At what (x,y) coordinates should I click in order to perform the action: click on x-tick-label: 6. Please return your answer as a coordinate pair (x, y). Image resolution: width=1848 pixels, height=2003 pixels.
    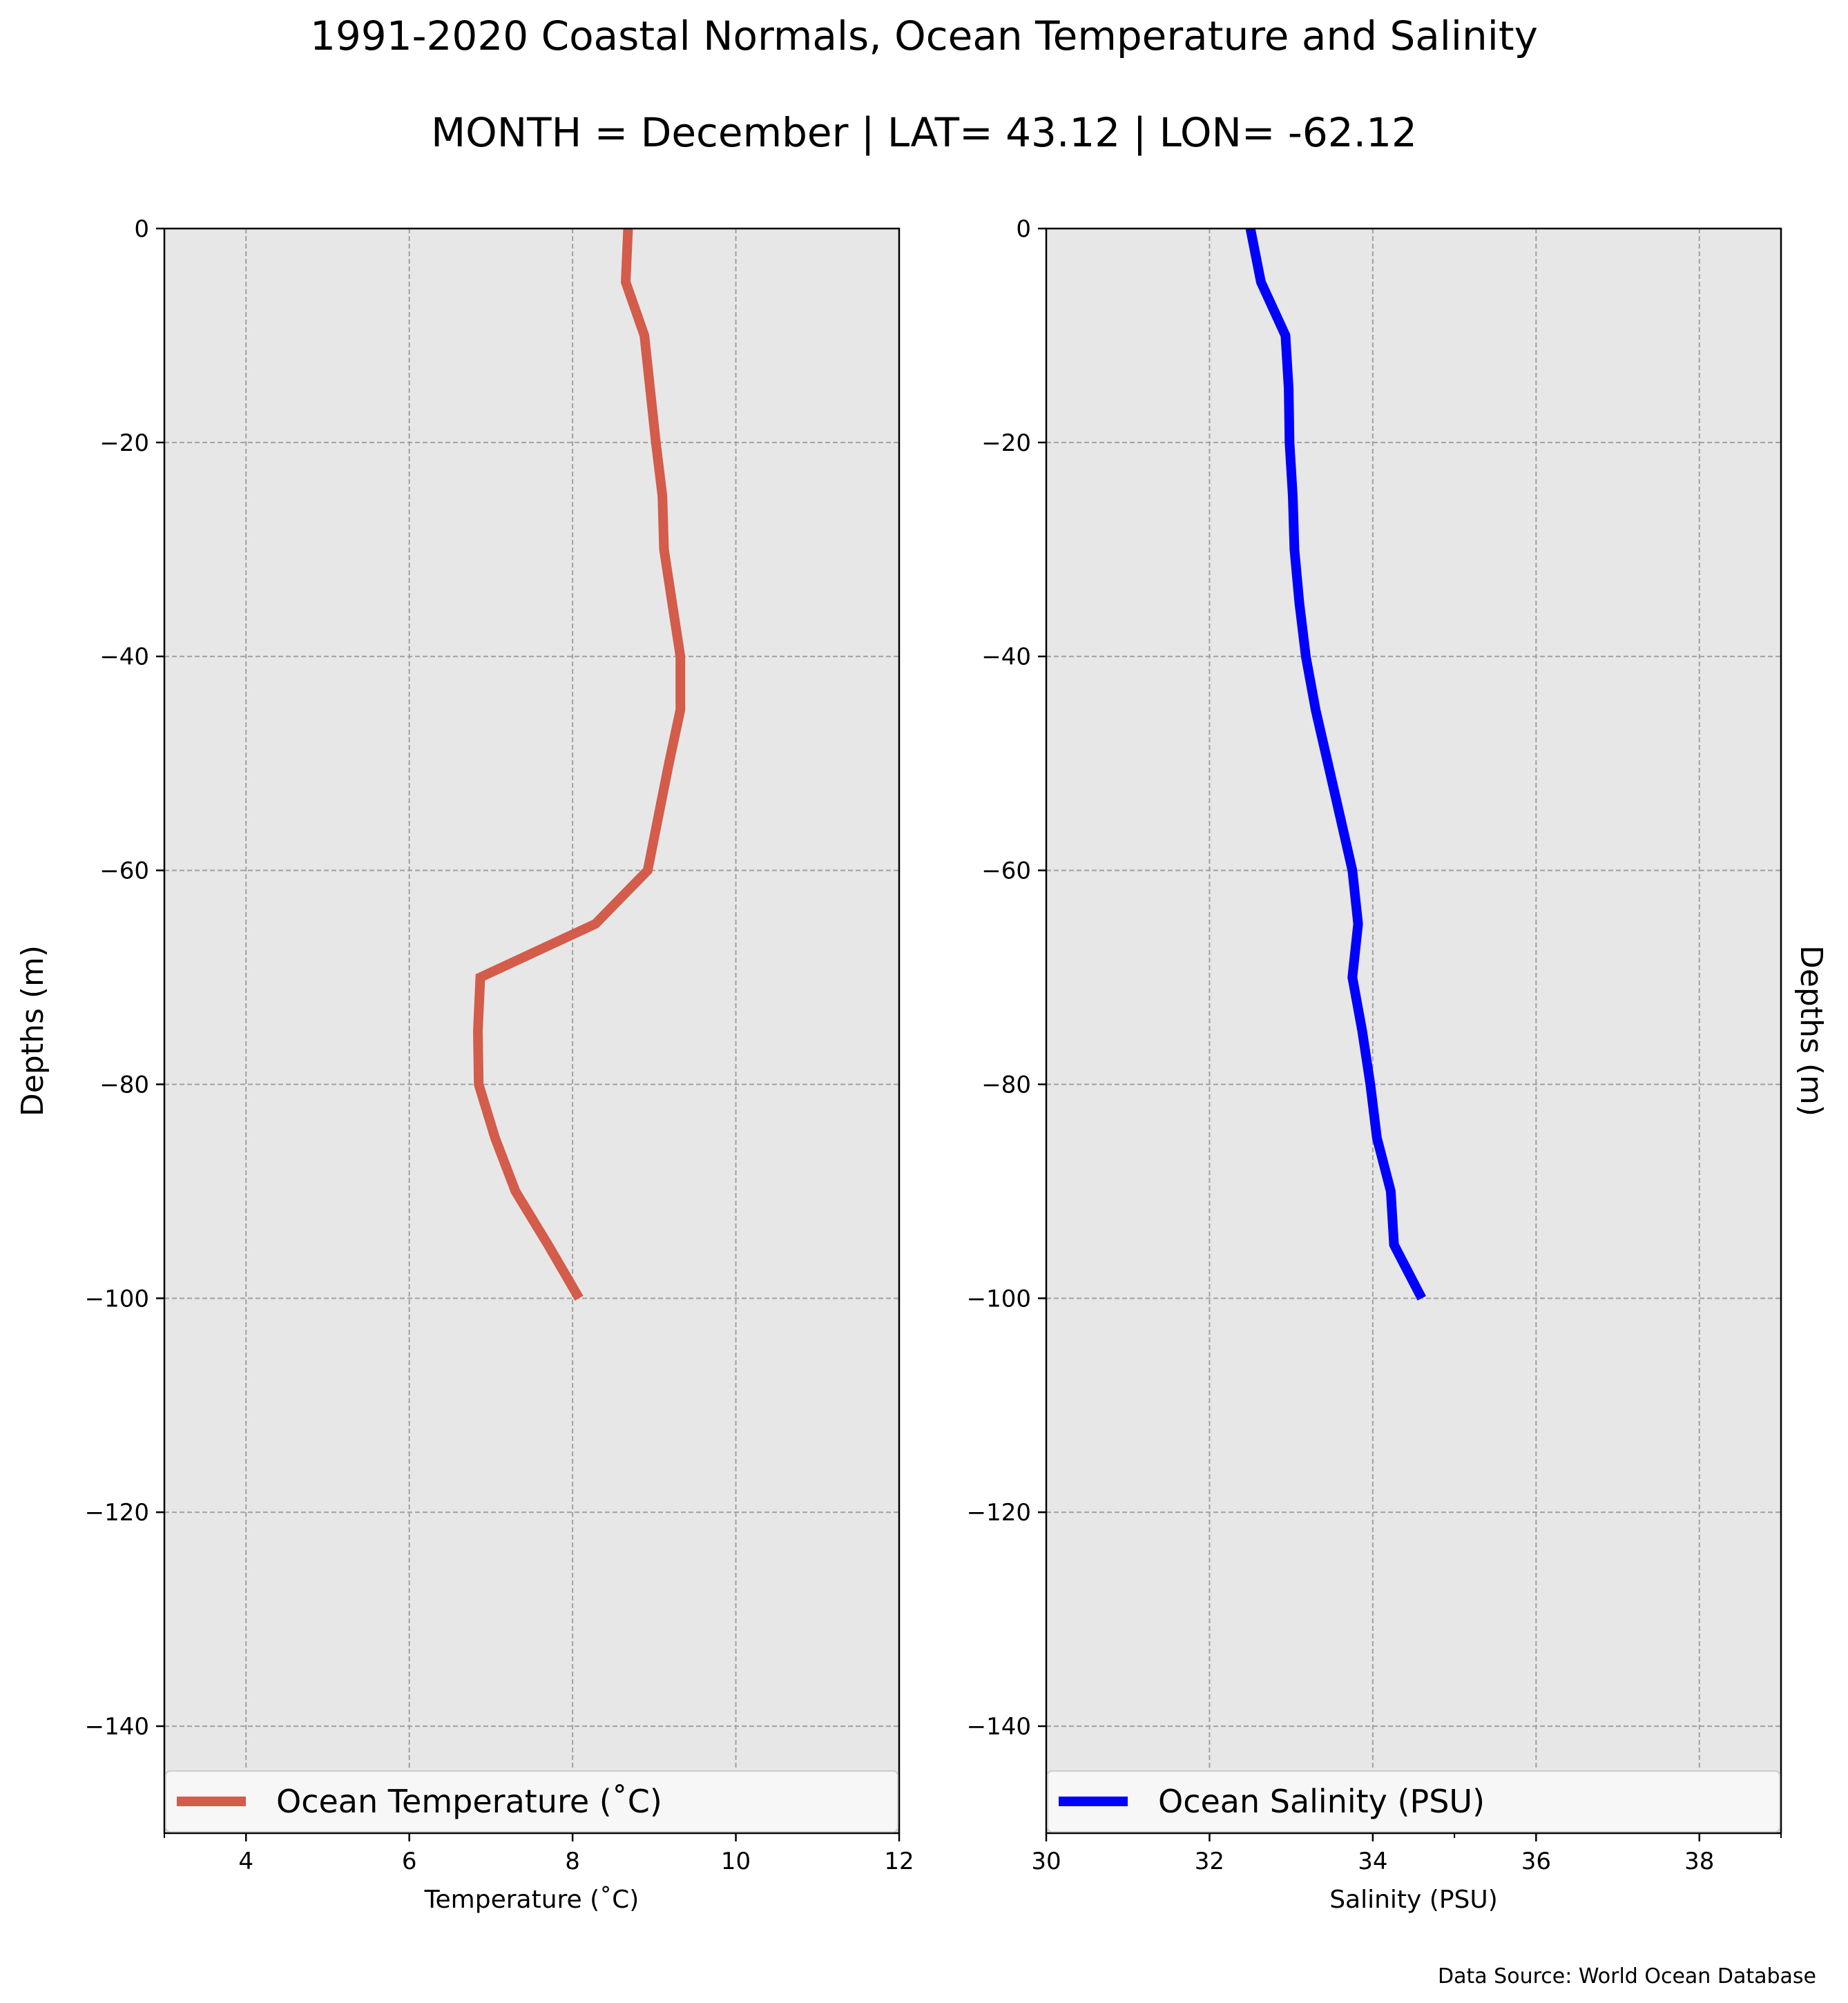
    Looking at the image, I should click on (409, 1862).